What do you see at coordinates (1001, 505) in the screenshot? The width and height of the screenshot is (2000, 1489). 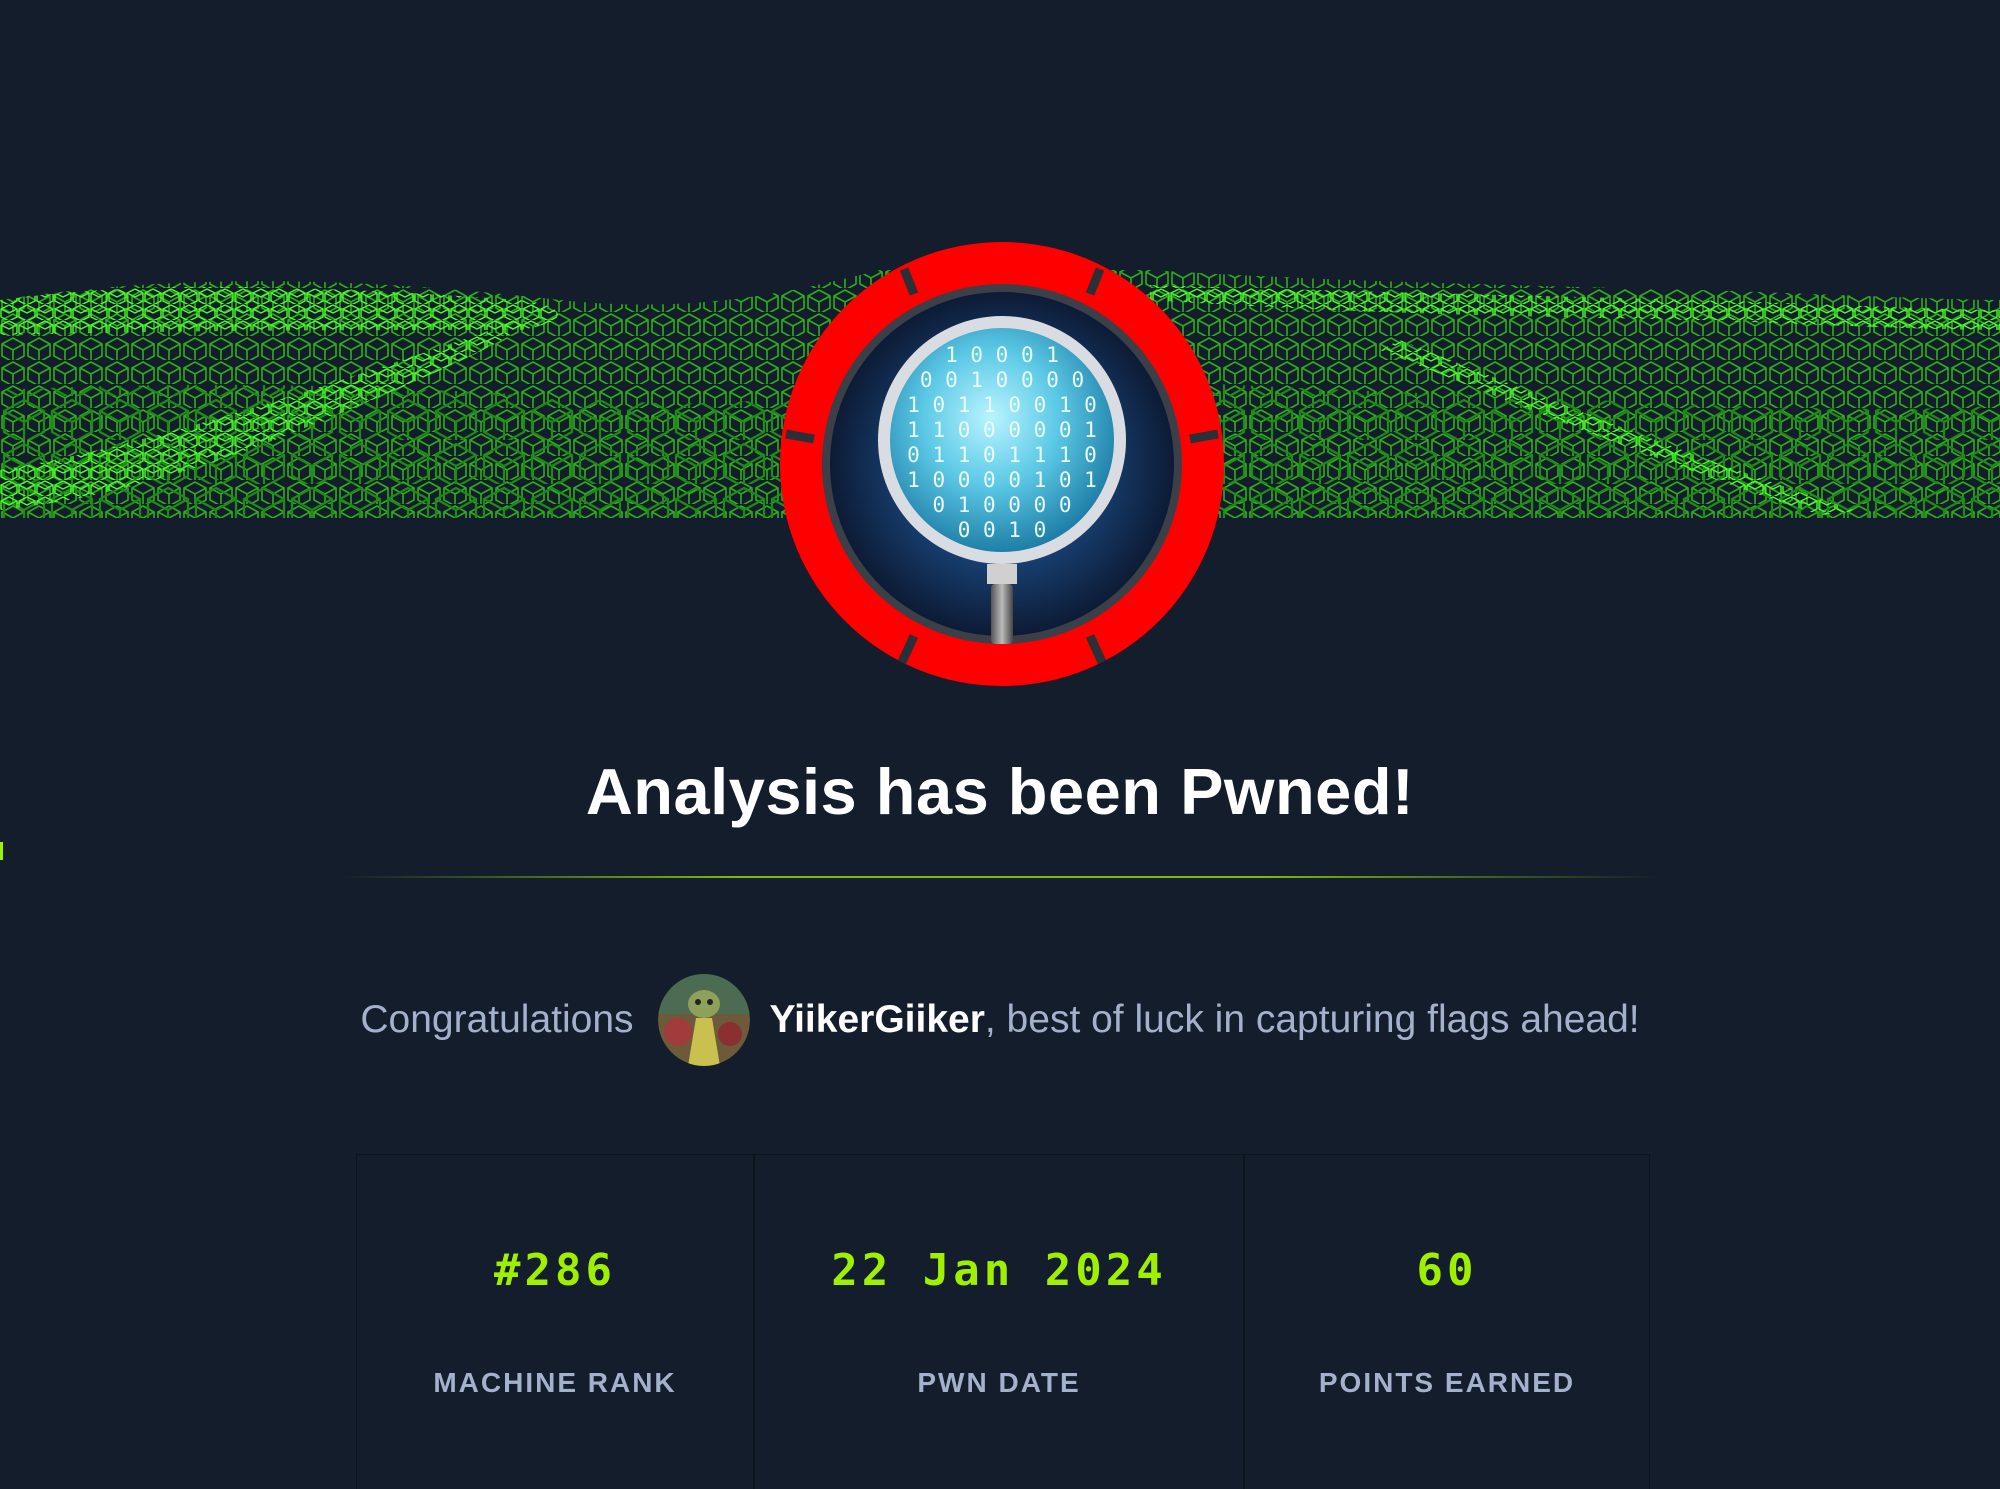 I see `binary-row: 0 1 0 0 0 0` at bounding box center [1001, 505].